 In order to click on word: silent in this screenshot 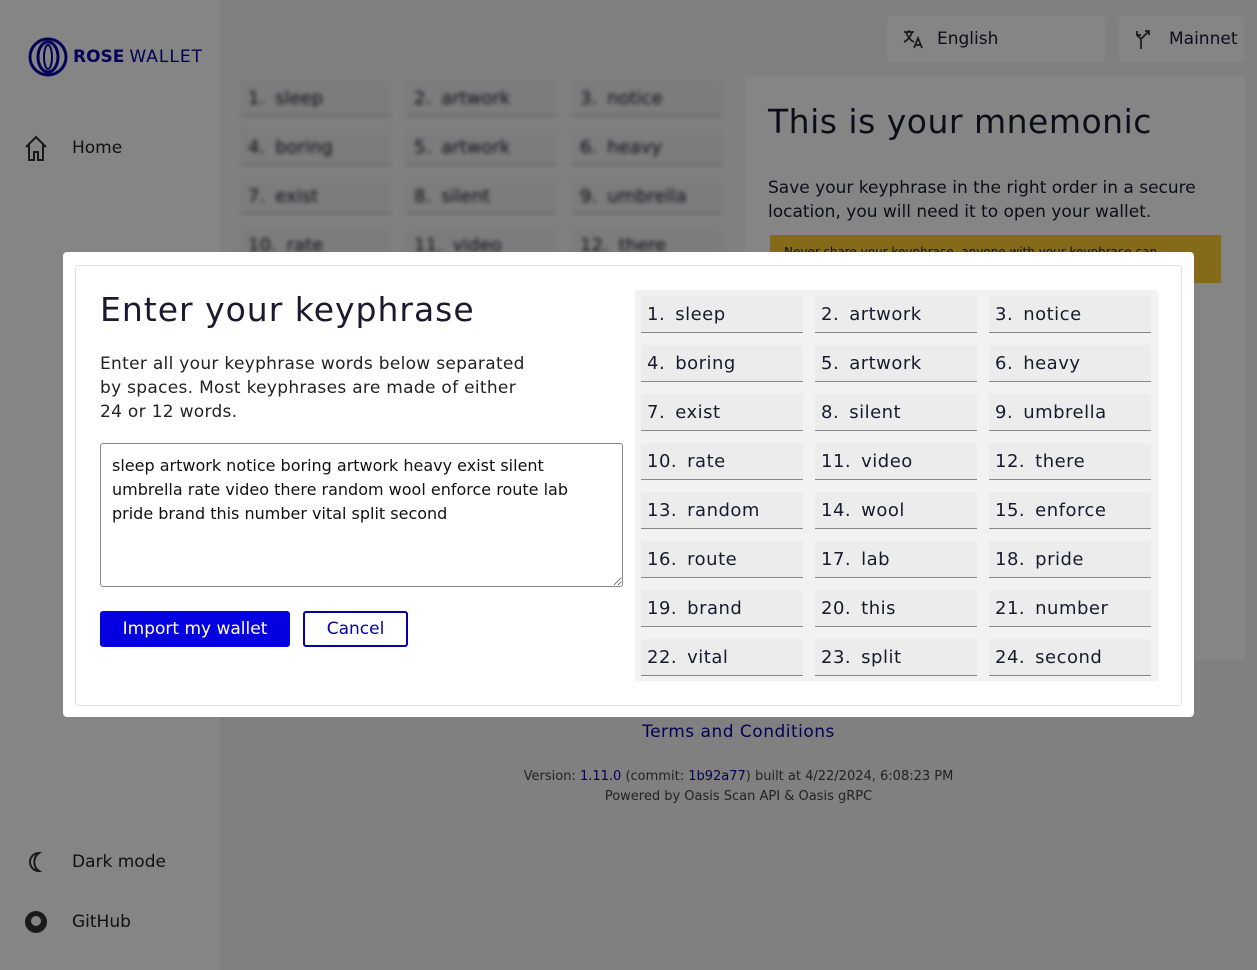, I will do `click(875, 412)`.